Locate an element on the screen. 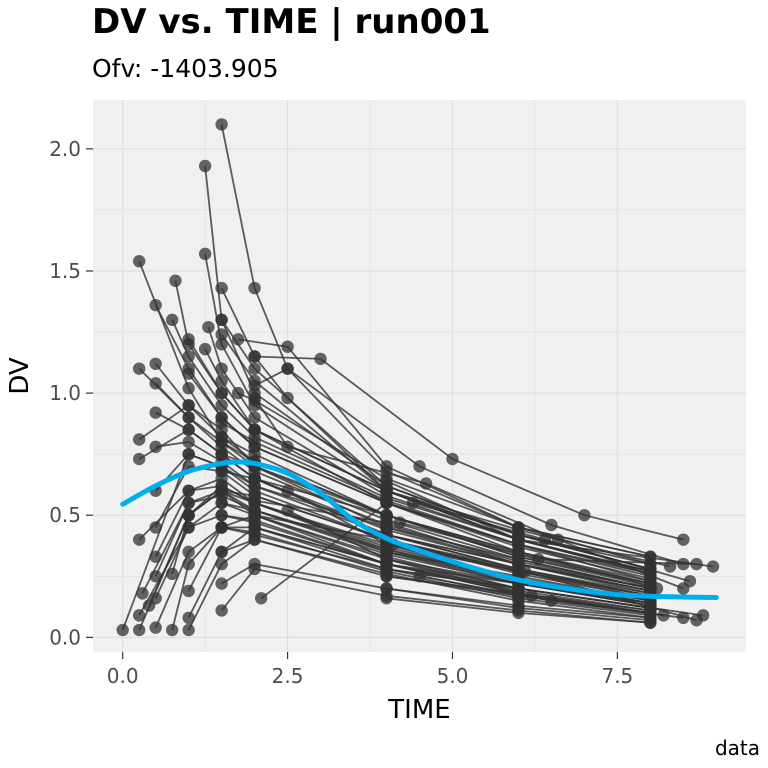 This screenshot has width=768, height=768. y-tick-label: 0.0 is located at coordinates (65, 637).